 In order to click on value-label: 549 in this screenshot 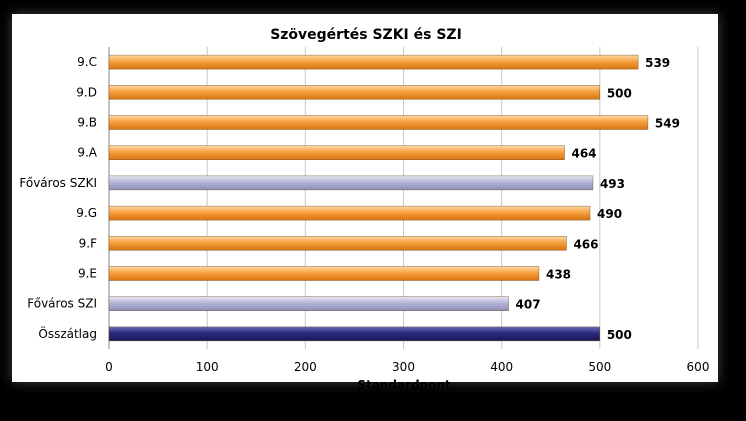, I will do `click(667, 124)`.